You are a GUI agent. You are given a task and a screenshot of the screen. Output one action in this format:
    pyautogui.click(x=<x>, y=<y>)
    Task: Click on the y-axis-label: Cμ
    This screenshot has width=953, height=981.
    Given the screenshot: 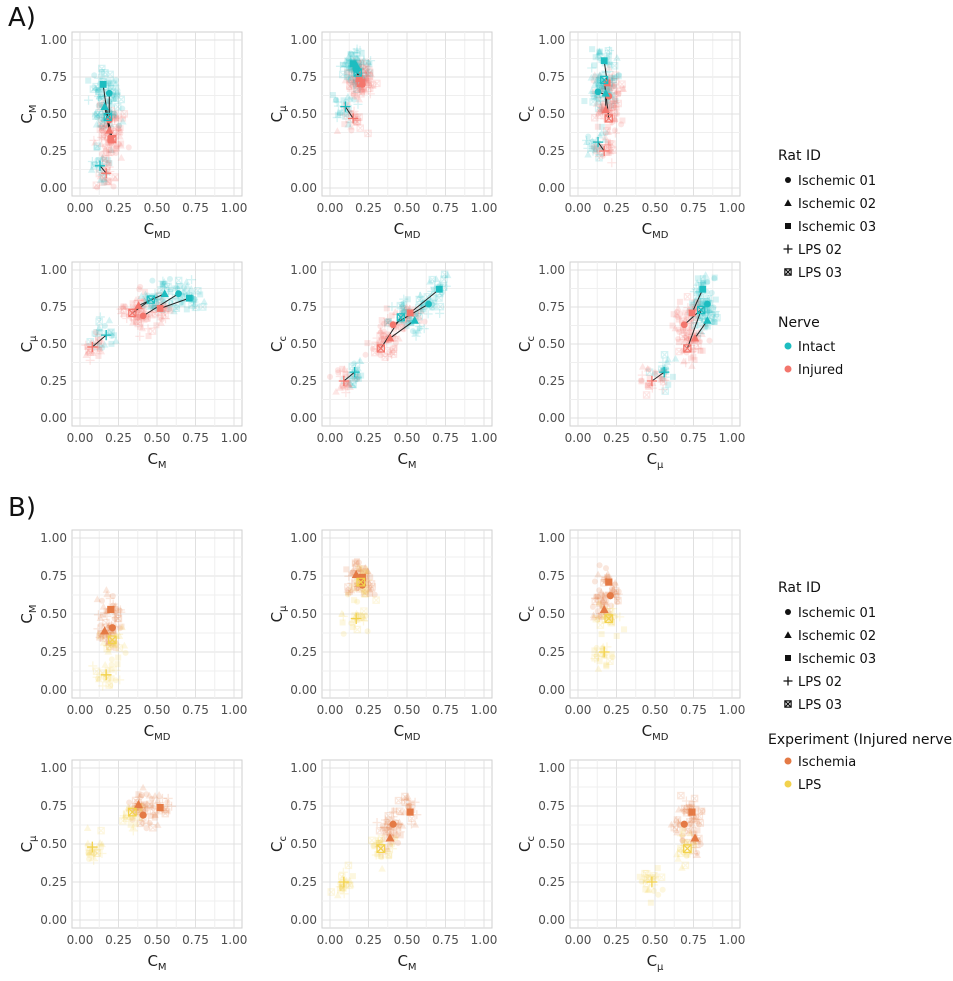 What is the action you would take?
    pyautogui.click(x=278, y=113)
    